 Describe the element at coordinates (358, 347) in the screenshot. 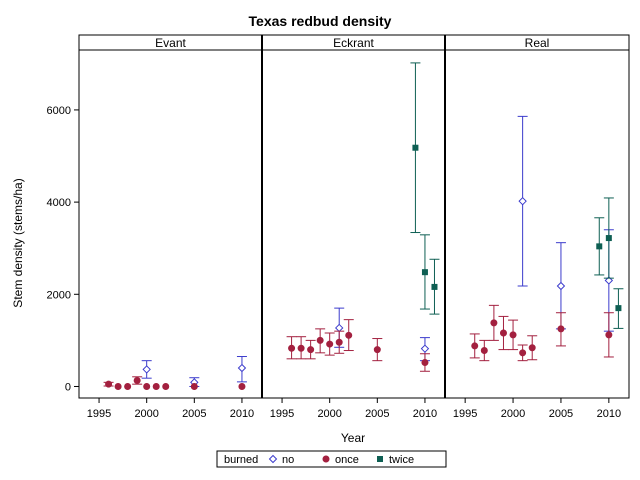

I see `series-once` at that location.